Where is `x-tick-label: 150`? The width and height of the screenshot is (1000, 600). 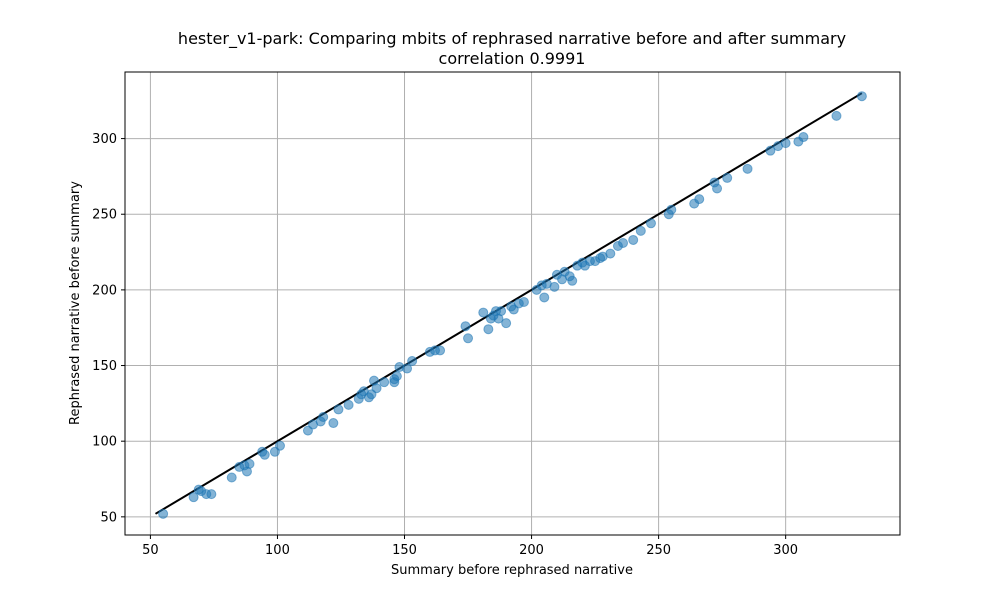
x-tick-label: 150 is located at coordinates (404, 550).